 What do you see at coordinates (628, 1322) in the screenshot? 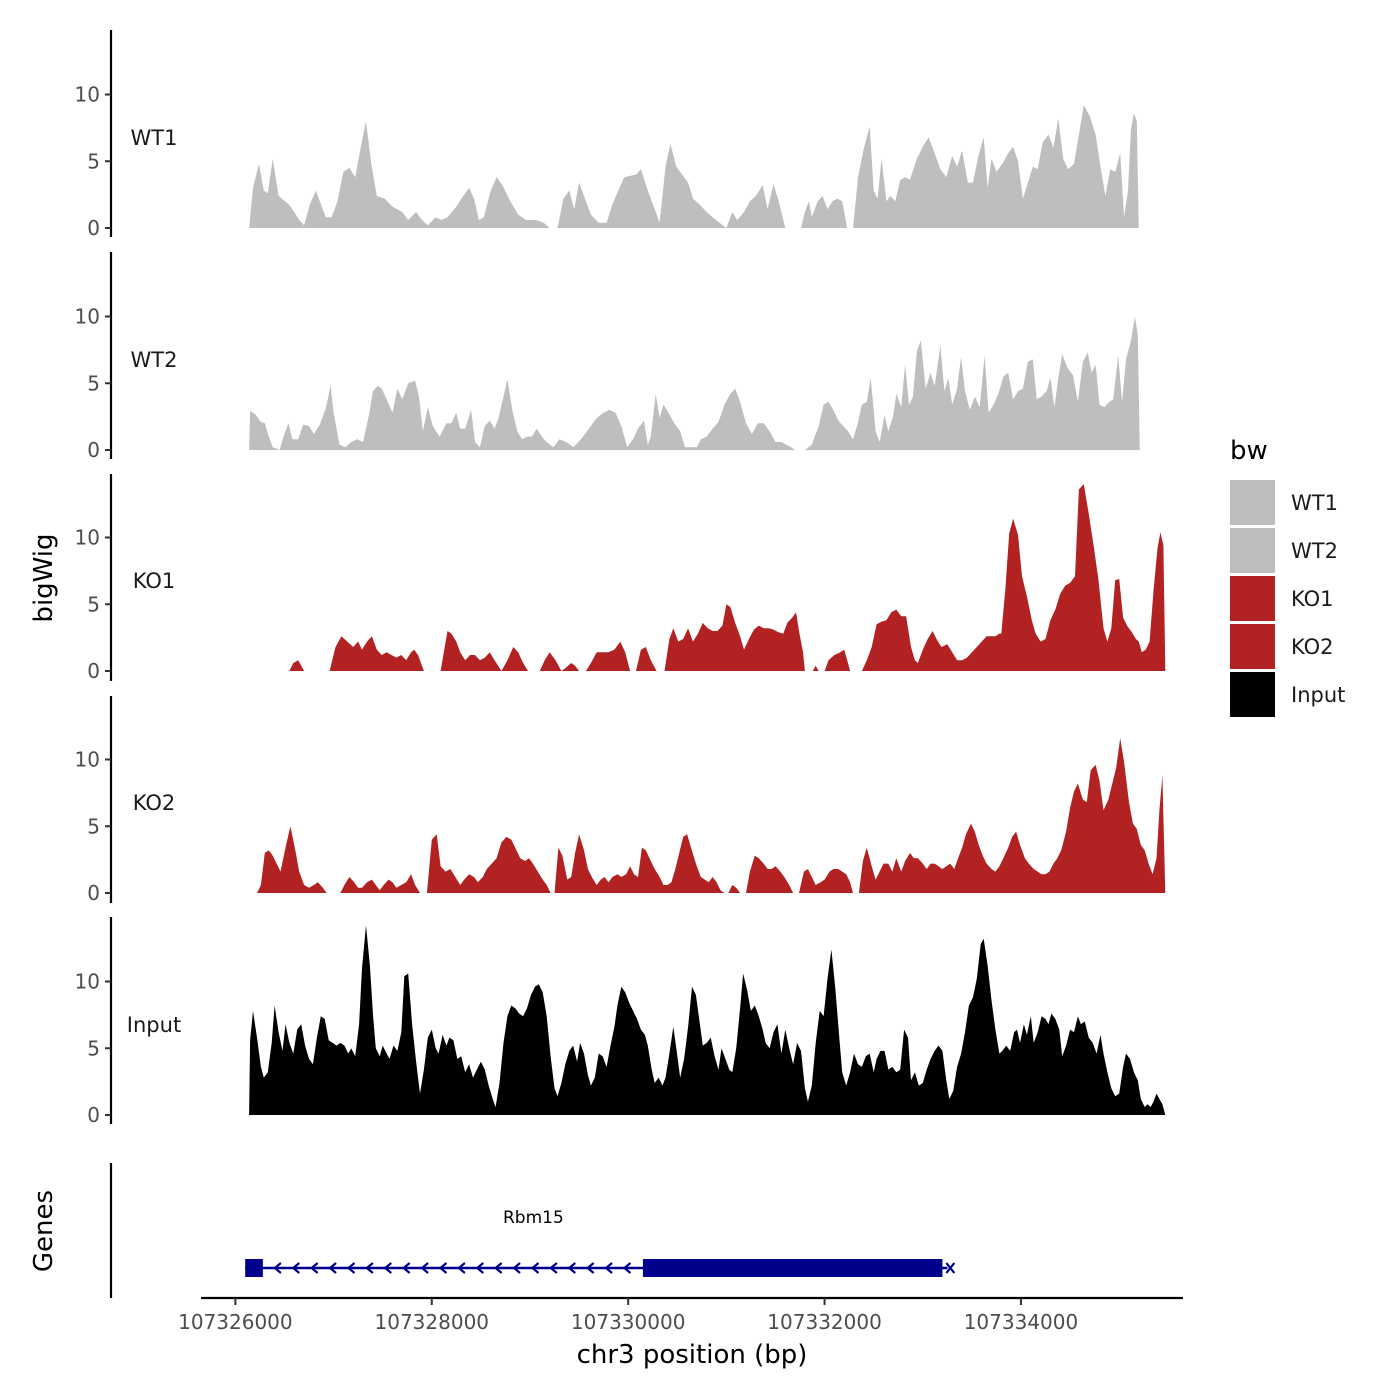
I see `x-tick-label: 107330000` at bounding box center [628, 1322].